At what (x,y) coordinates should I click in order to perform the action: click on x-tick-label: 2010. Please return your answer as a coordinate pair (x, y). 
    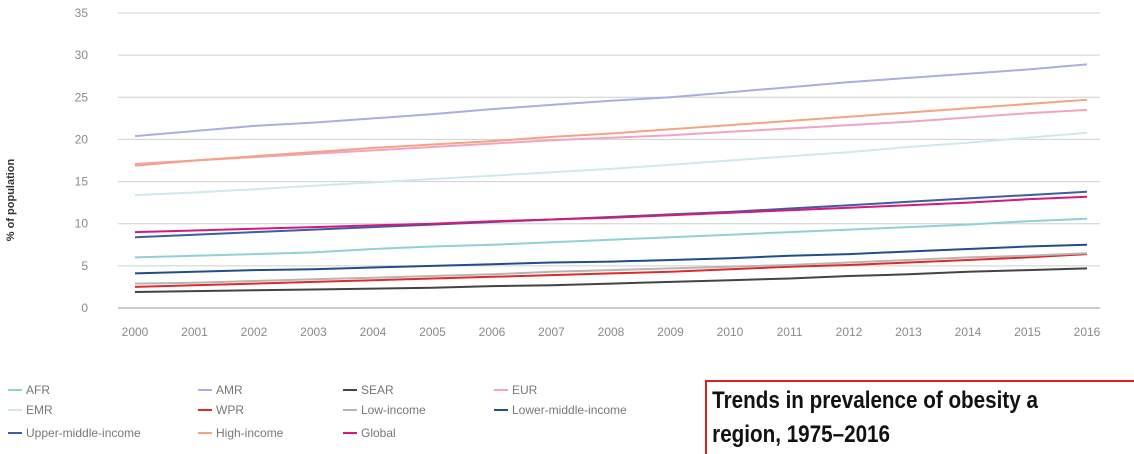
    Looking at the image, I should click on (730, 332).